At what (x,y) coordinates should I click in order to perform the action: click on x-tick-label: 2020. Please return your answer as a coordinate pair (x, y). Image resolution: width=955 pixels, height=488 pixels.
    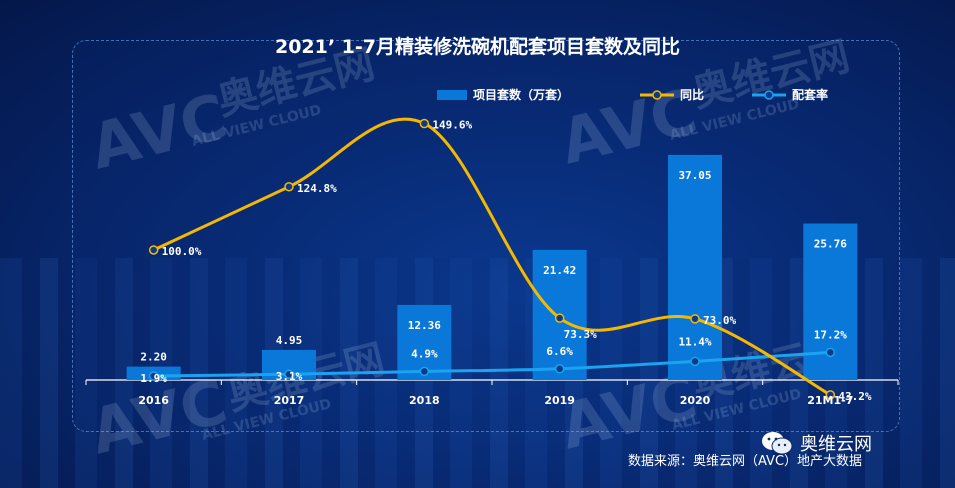
    Looking at the image, I should click on (695, 400).